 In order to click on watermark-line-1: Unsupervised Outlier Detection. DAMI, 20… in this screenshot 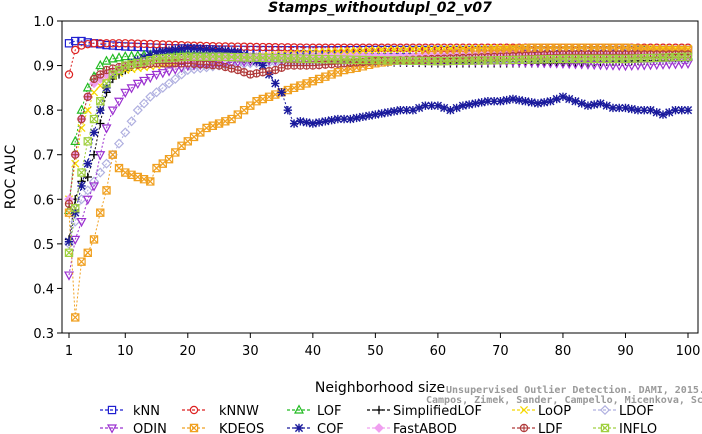, I will do `click(574, 390)`.